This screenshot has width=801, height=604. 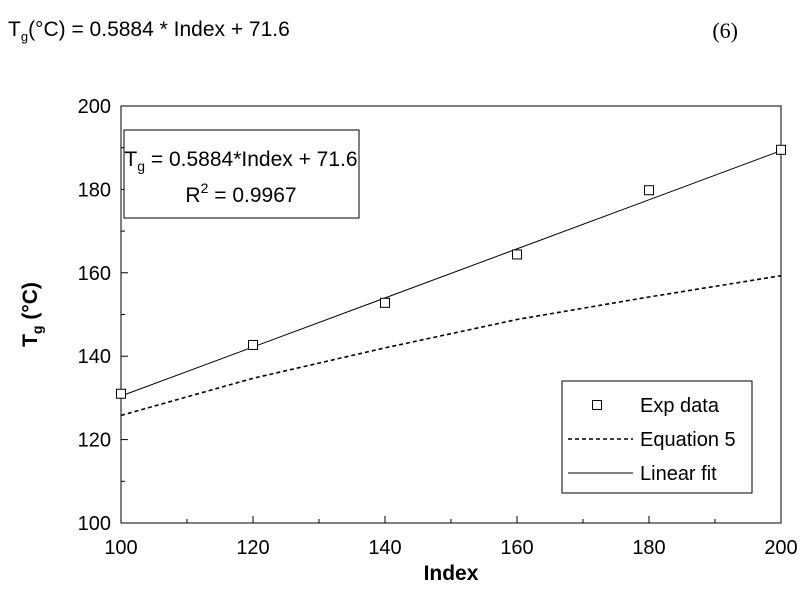 What do you see at coordinates (205, 188) in the screenshot?
I see `r-squared-sup: 2` at bounding box center [205, 188].